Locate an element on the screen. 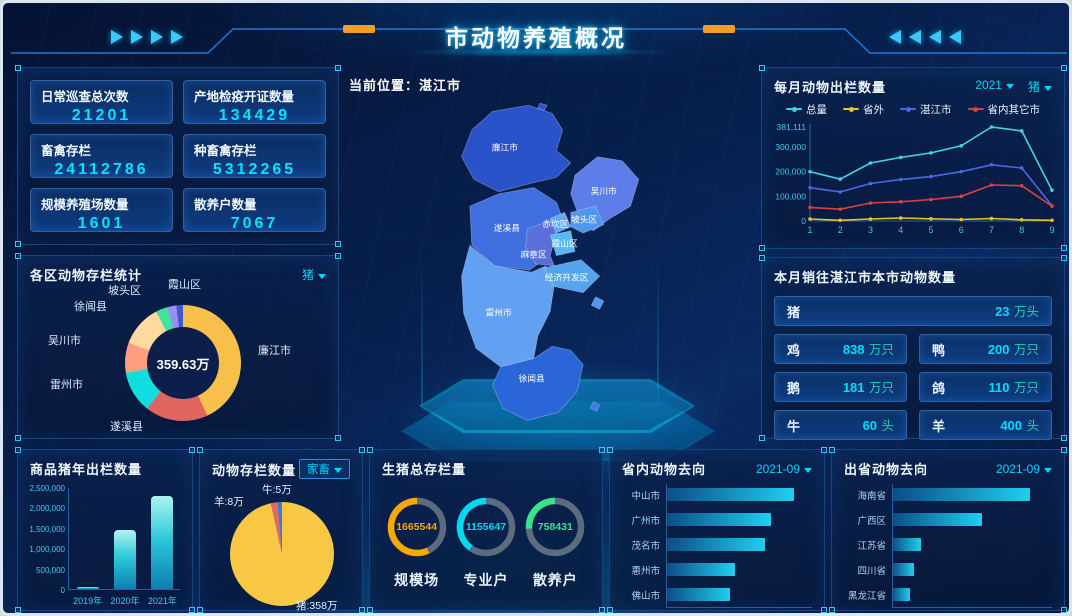 The image size is (1072, 616). gauge-value: 1665544 is located at coordinates (417, 527).